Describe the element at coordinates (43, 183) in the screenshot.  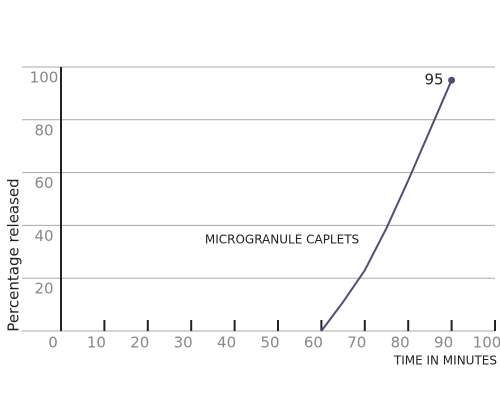
I see `y-tick-label: 60` at that location.